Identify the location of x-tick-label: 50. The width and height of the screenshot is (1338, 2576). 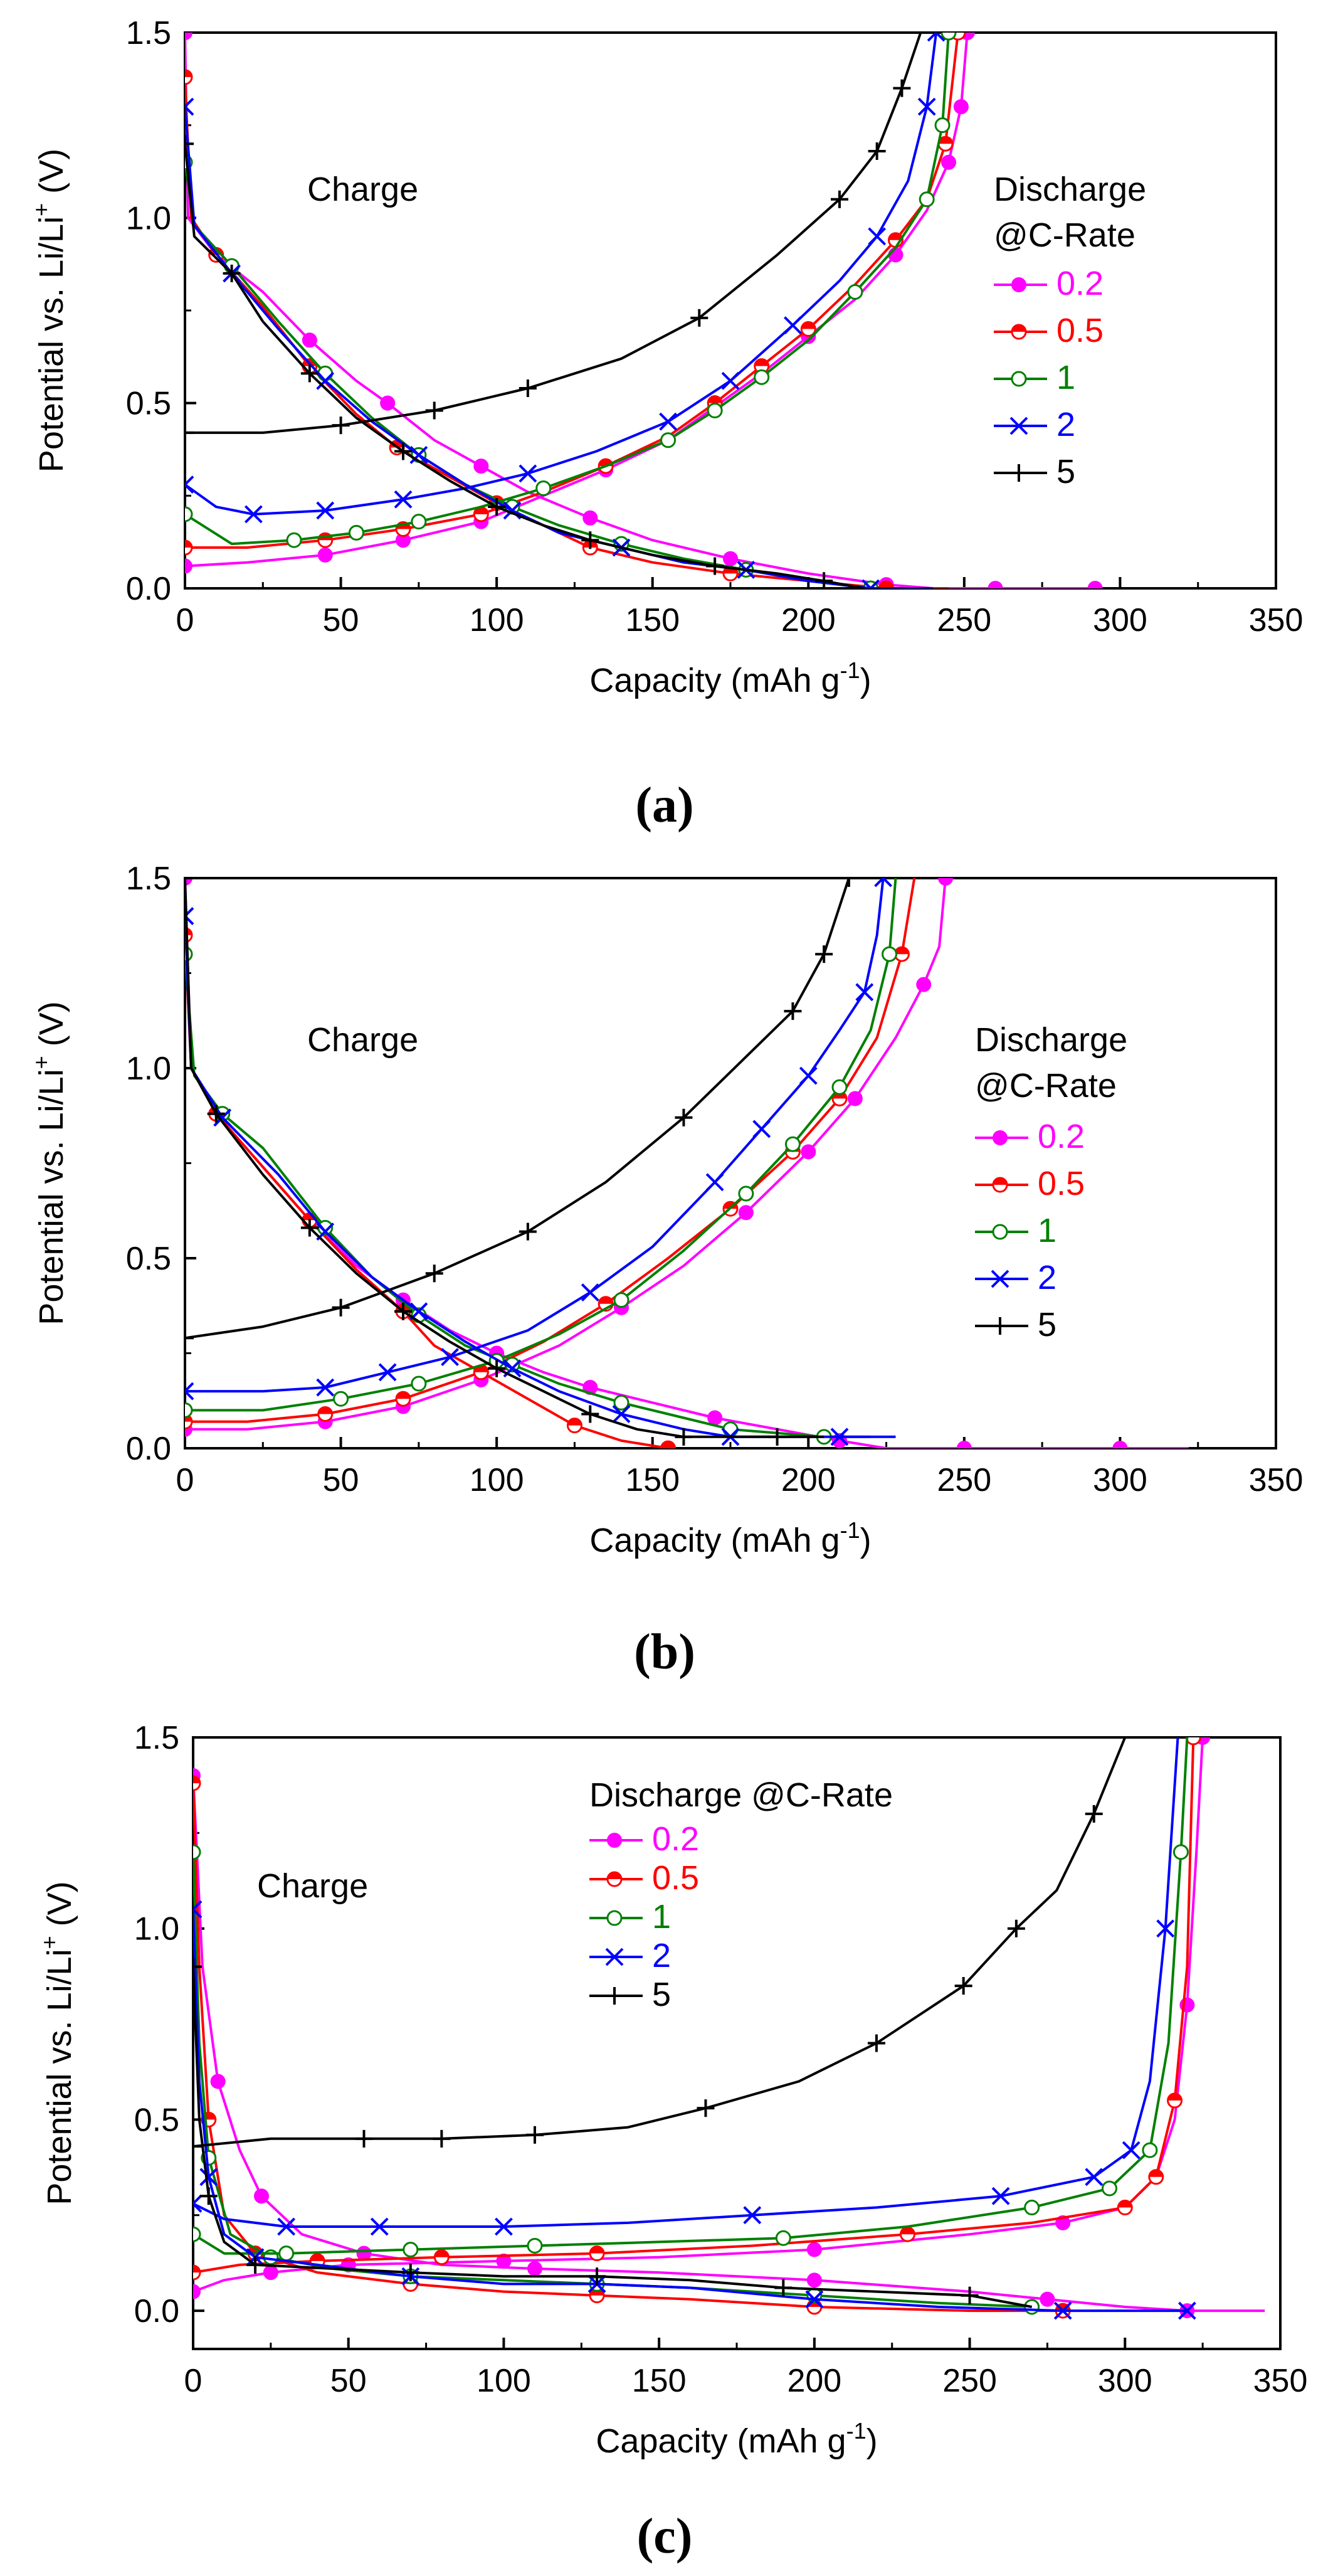
(341, 1480).